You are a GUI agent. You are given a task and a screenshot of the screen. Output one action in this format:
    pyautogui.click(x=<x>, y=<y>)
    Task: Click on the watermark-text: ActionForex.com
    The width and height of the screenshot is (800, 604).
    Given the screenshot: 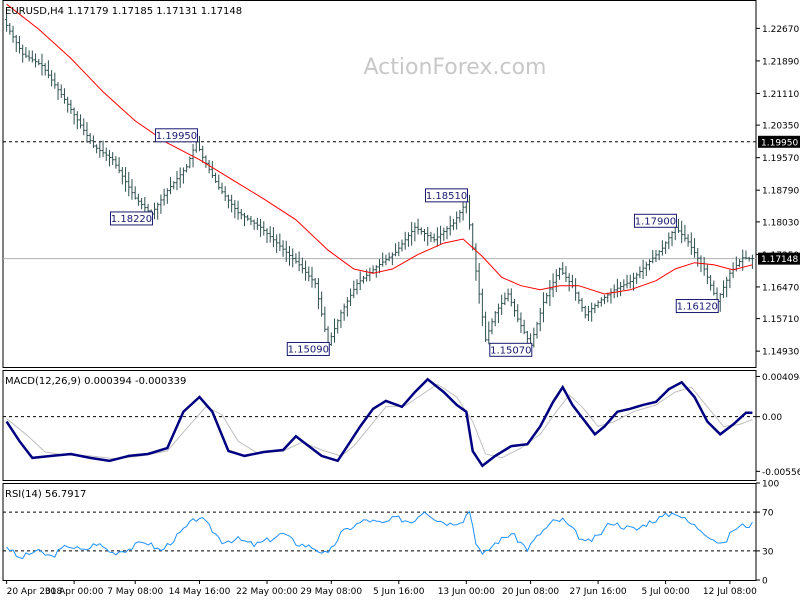 What is the action you would take?
    pyautogui.click(x=455, y=67)
    